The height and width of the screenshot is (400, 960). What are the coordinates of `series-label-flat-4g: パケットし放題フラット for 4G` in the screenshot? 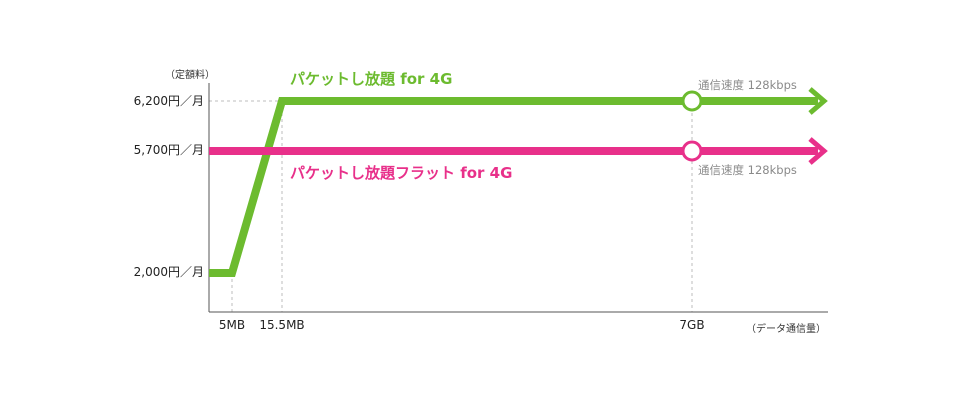 It's located at (401, 173).